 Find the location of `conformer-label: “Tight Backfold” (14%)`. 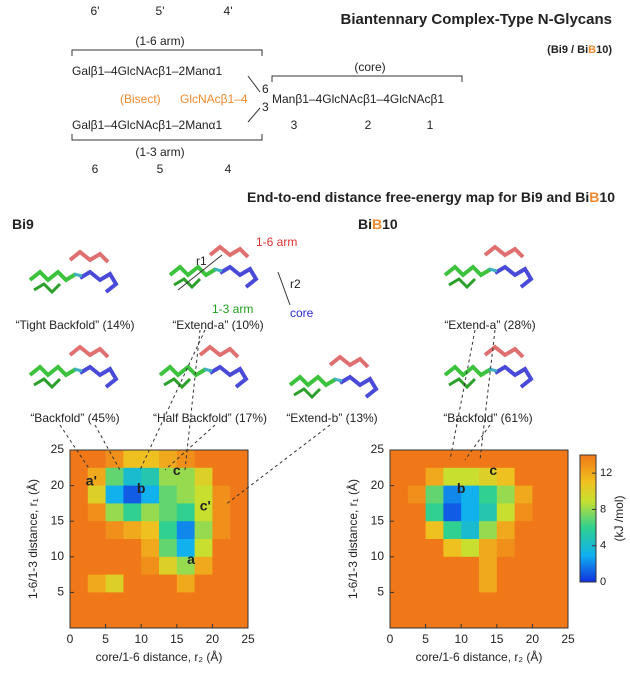

conformer-label: “Tight Backfold” (14%) is located at coordinates (75, 325).